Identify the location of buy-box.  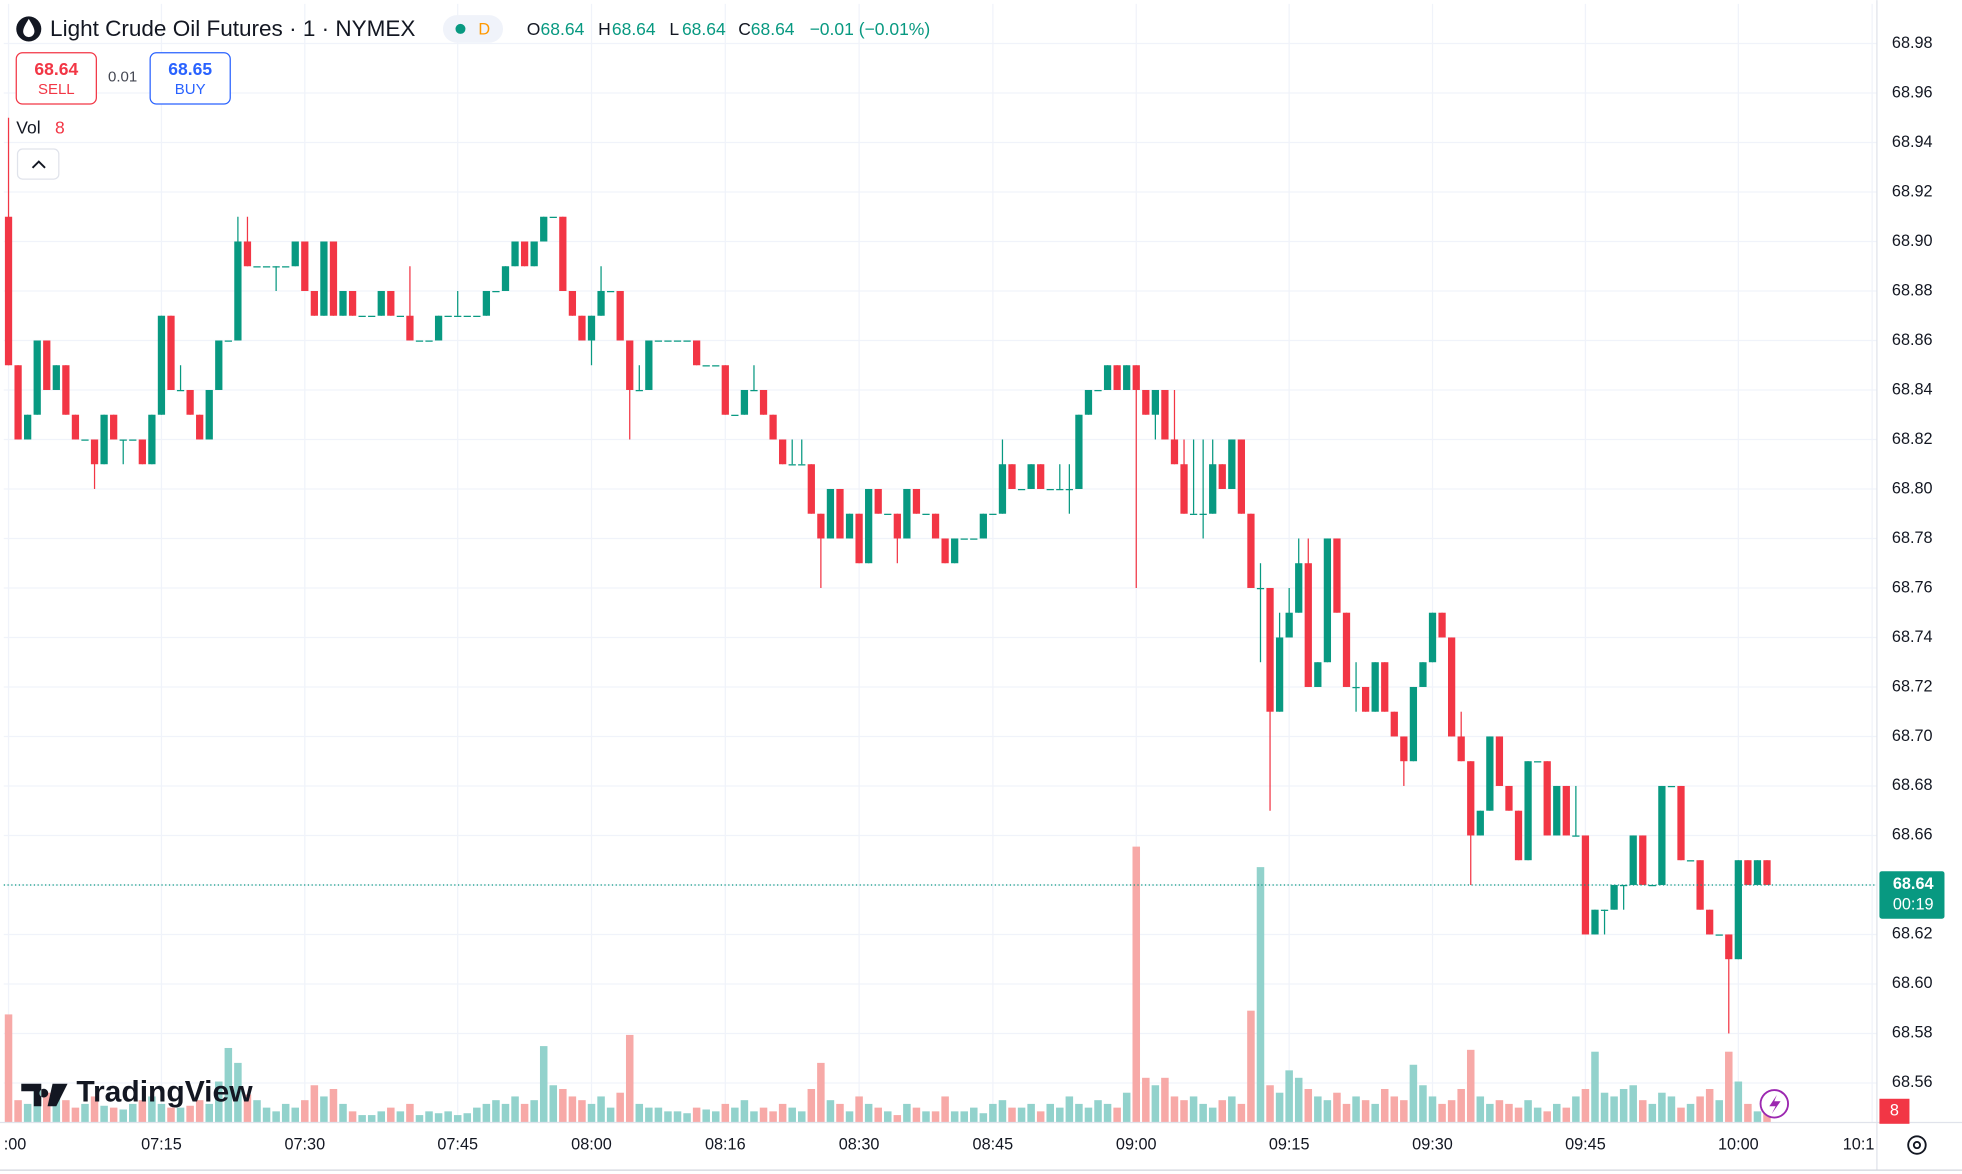
(190, 78).